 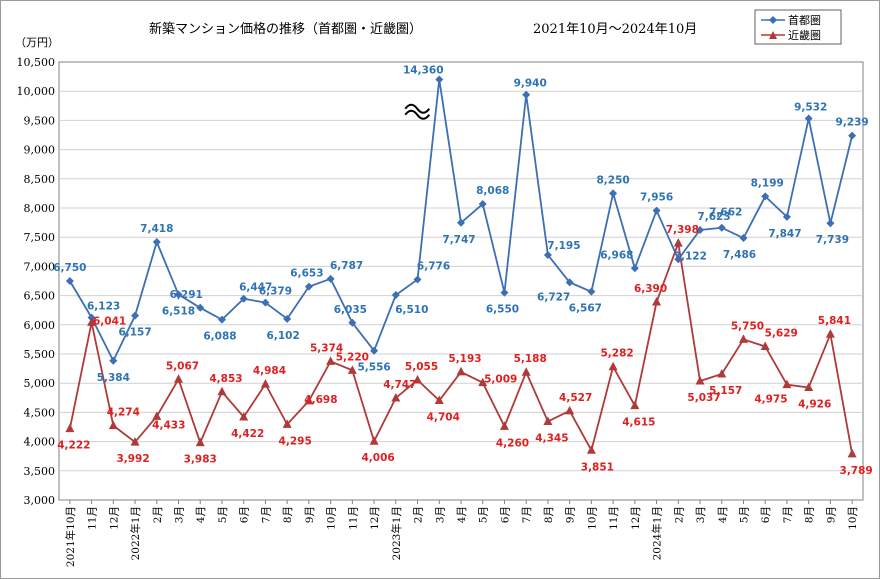 I want to click on data-label: 9,532, so click(x=810, y=108).